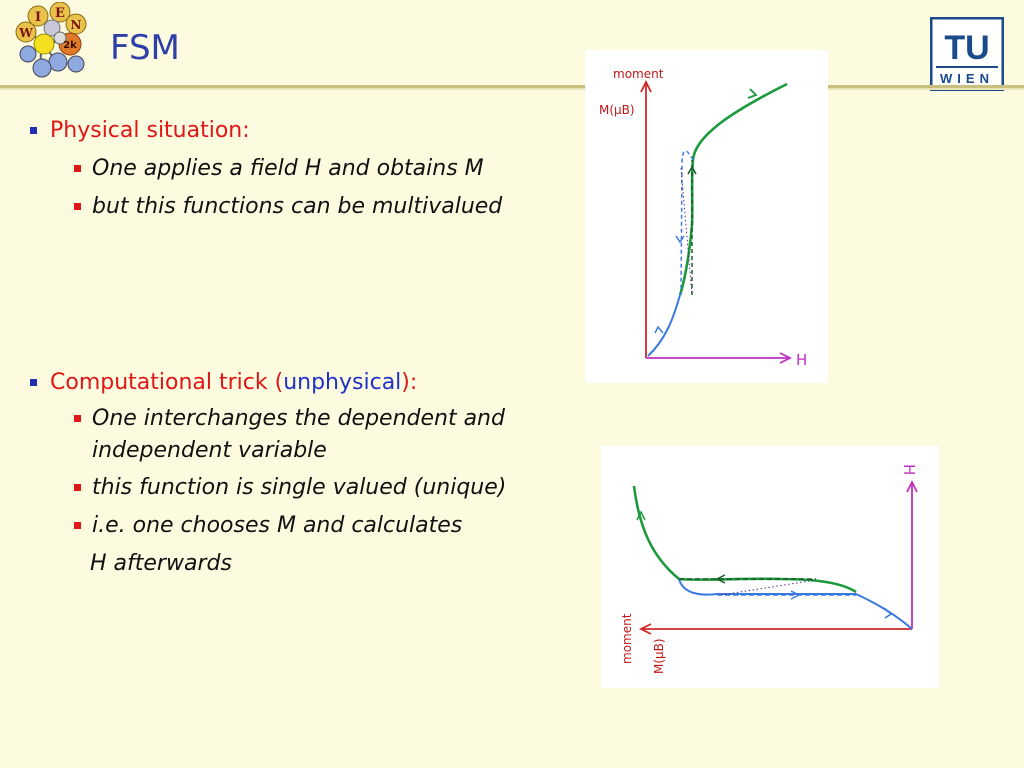  What do you see at coordinates (167, 382) in the screenshot?
I see `bullet-heading-part: Computational trick (` at bounding box center [167, 382].